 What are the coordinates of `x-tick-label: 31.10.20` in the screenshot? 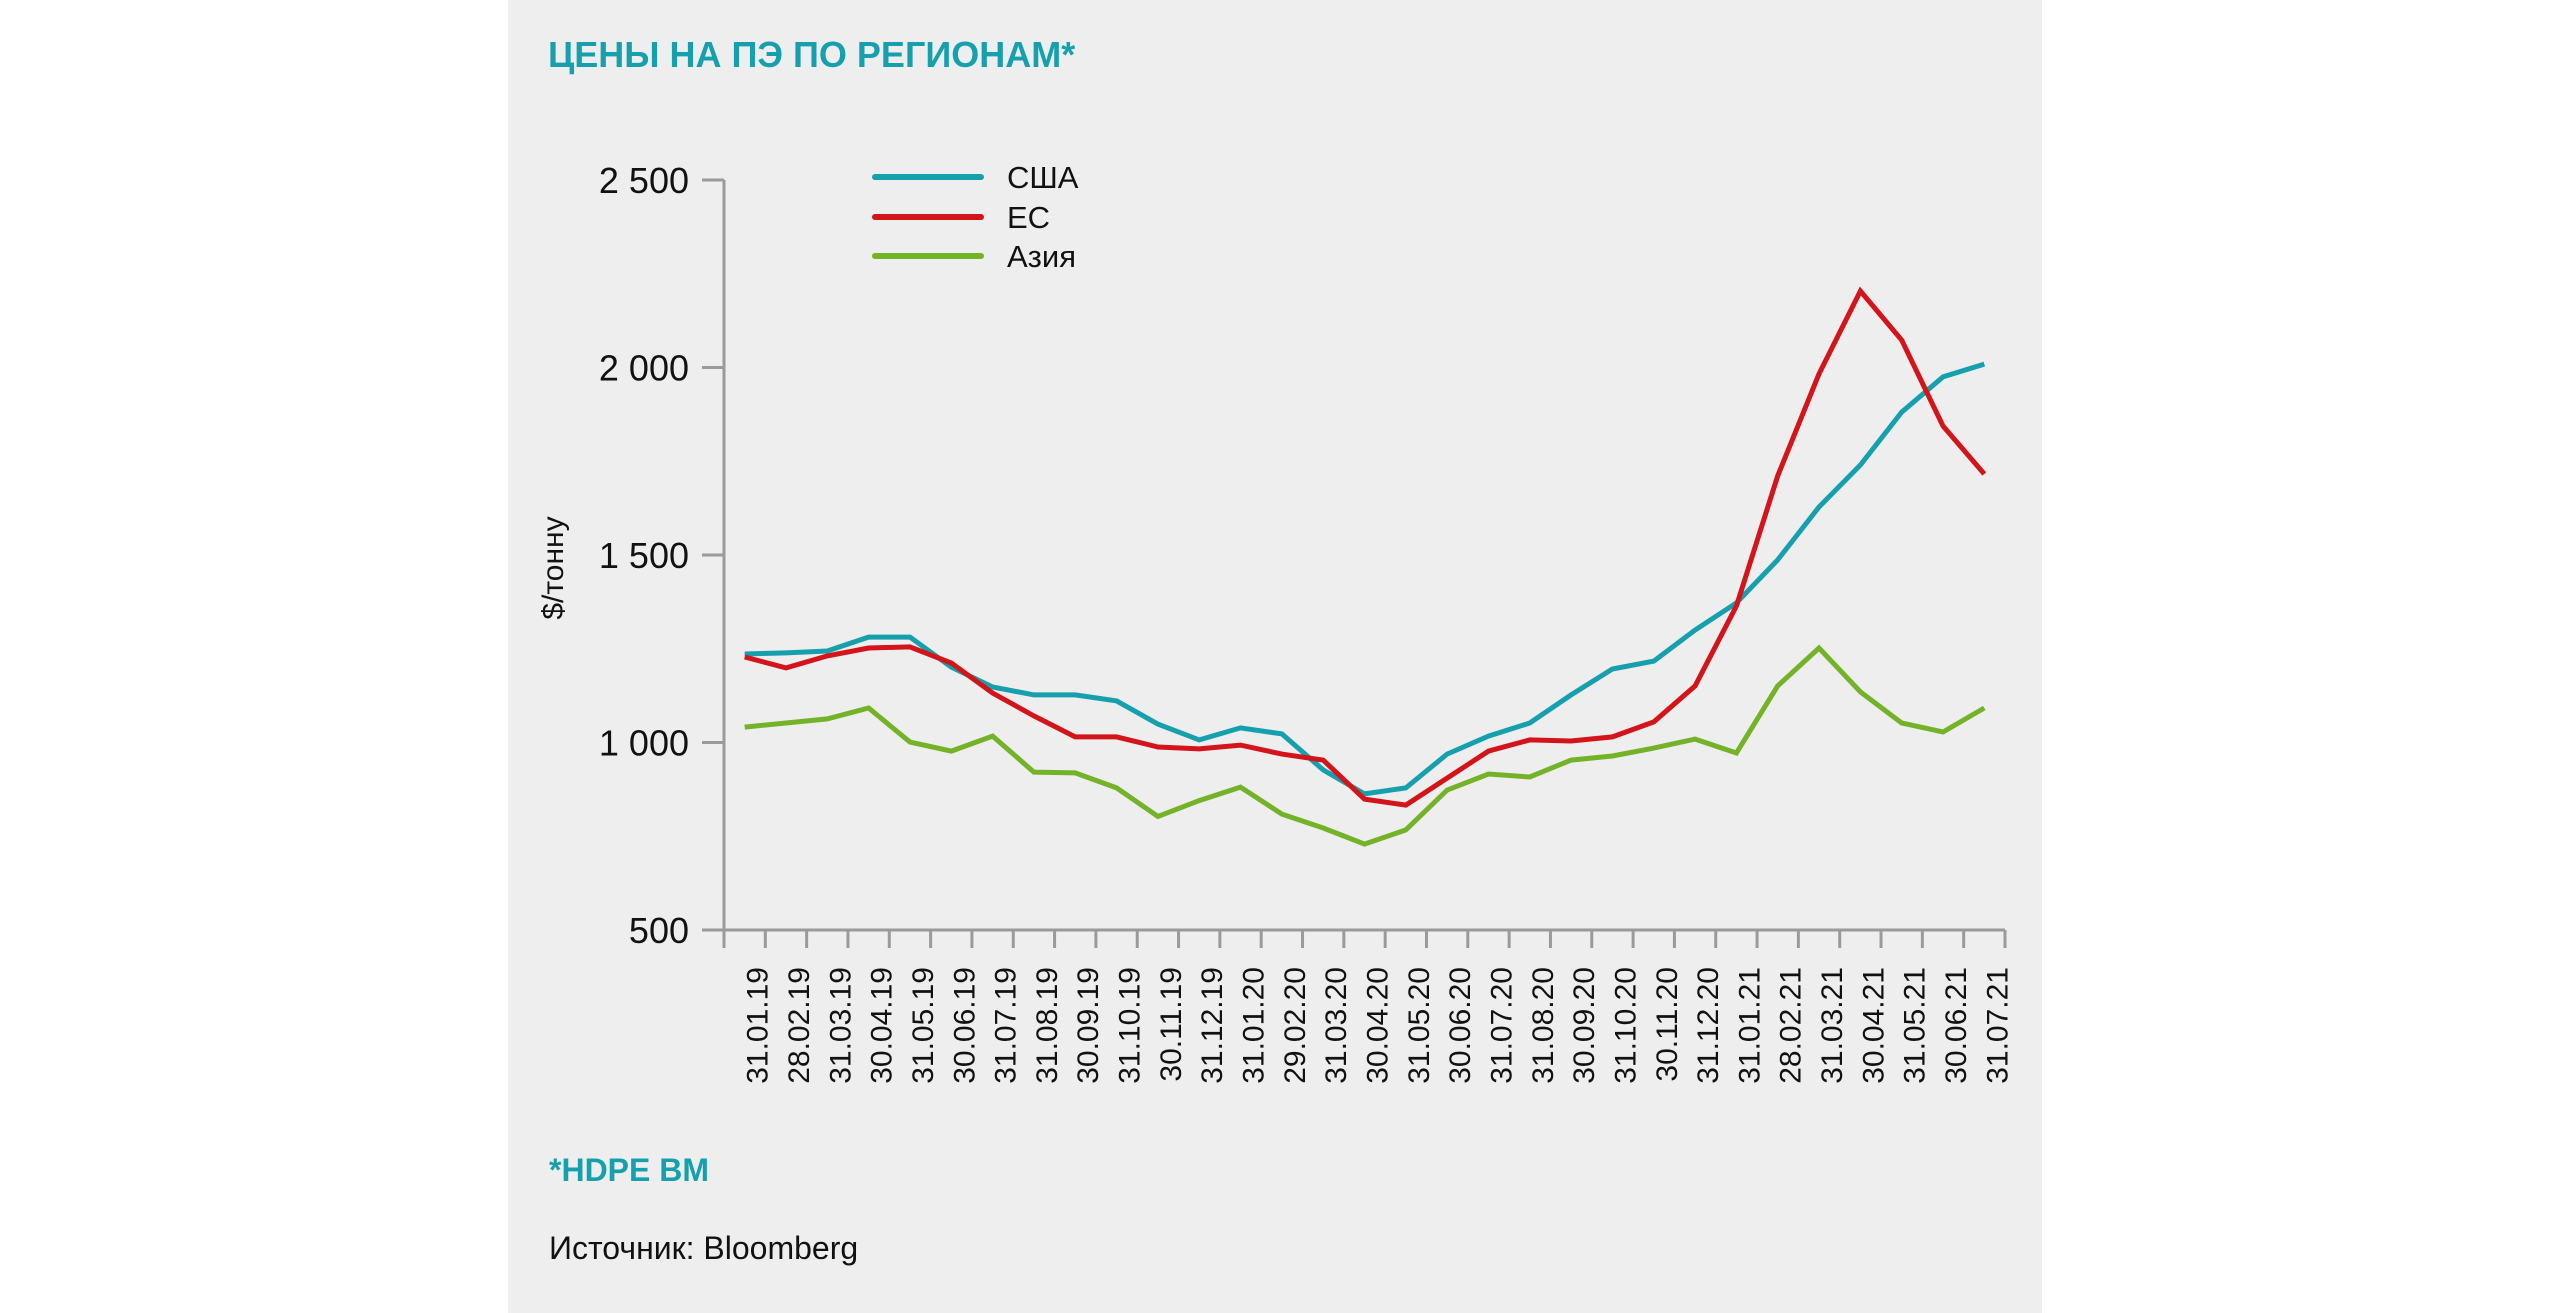 It's located at (1625, 1025).